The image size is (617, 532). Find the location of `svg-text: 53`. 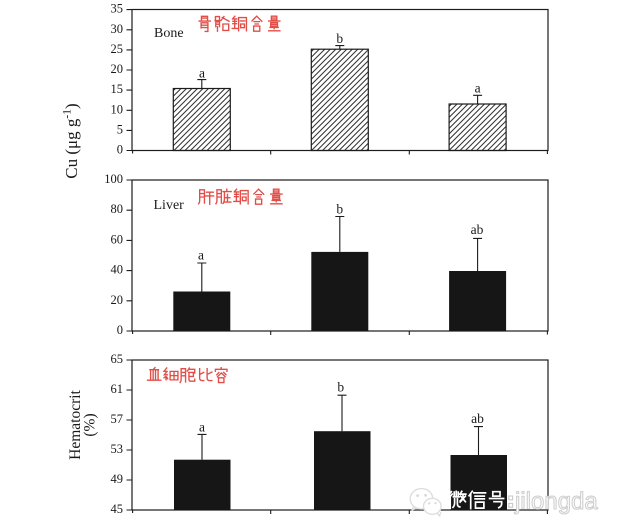

svg-text: 53 is located at coordinates (117, 449).